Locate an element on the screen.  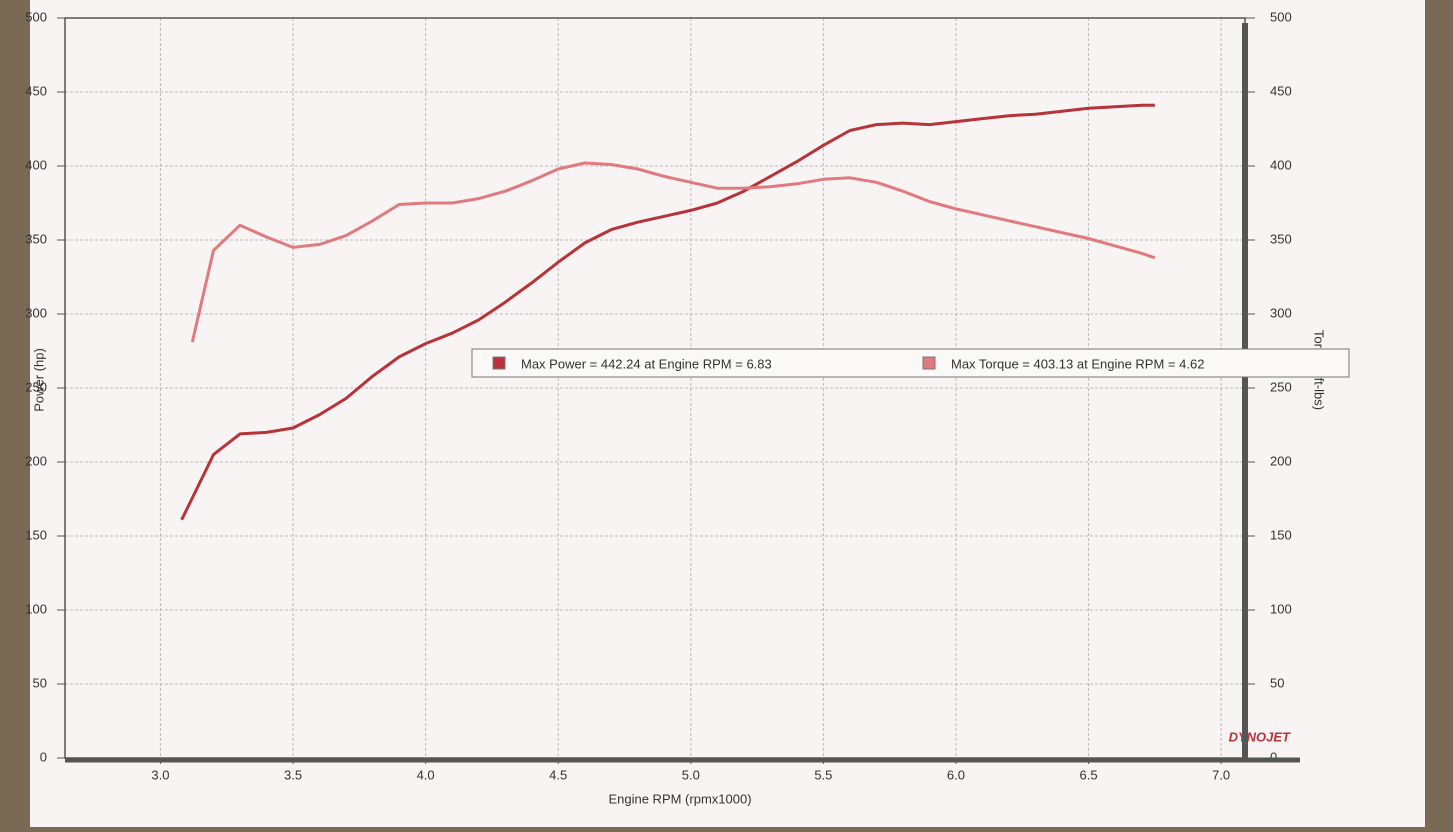
y-tick-label: 100 is located at coordinates (36, 608).